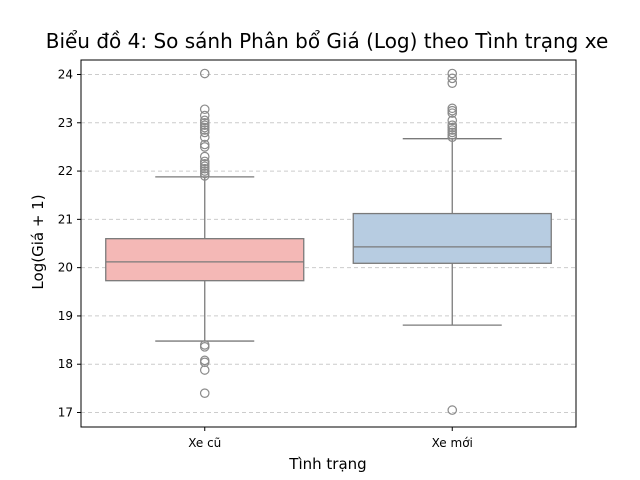 This screenshot has width=640, height=480. What do you see at coordinates (38, 241) in the screenshot?
I see `y-axis-label: Log(Giá + 1)` at bounding box center [38, 241].